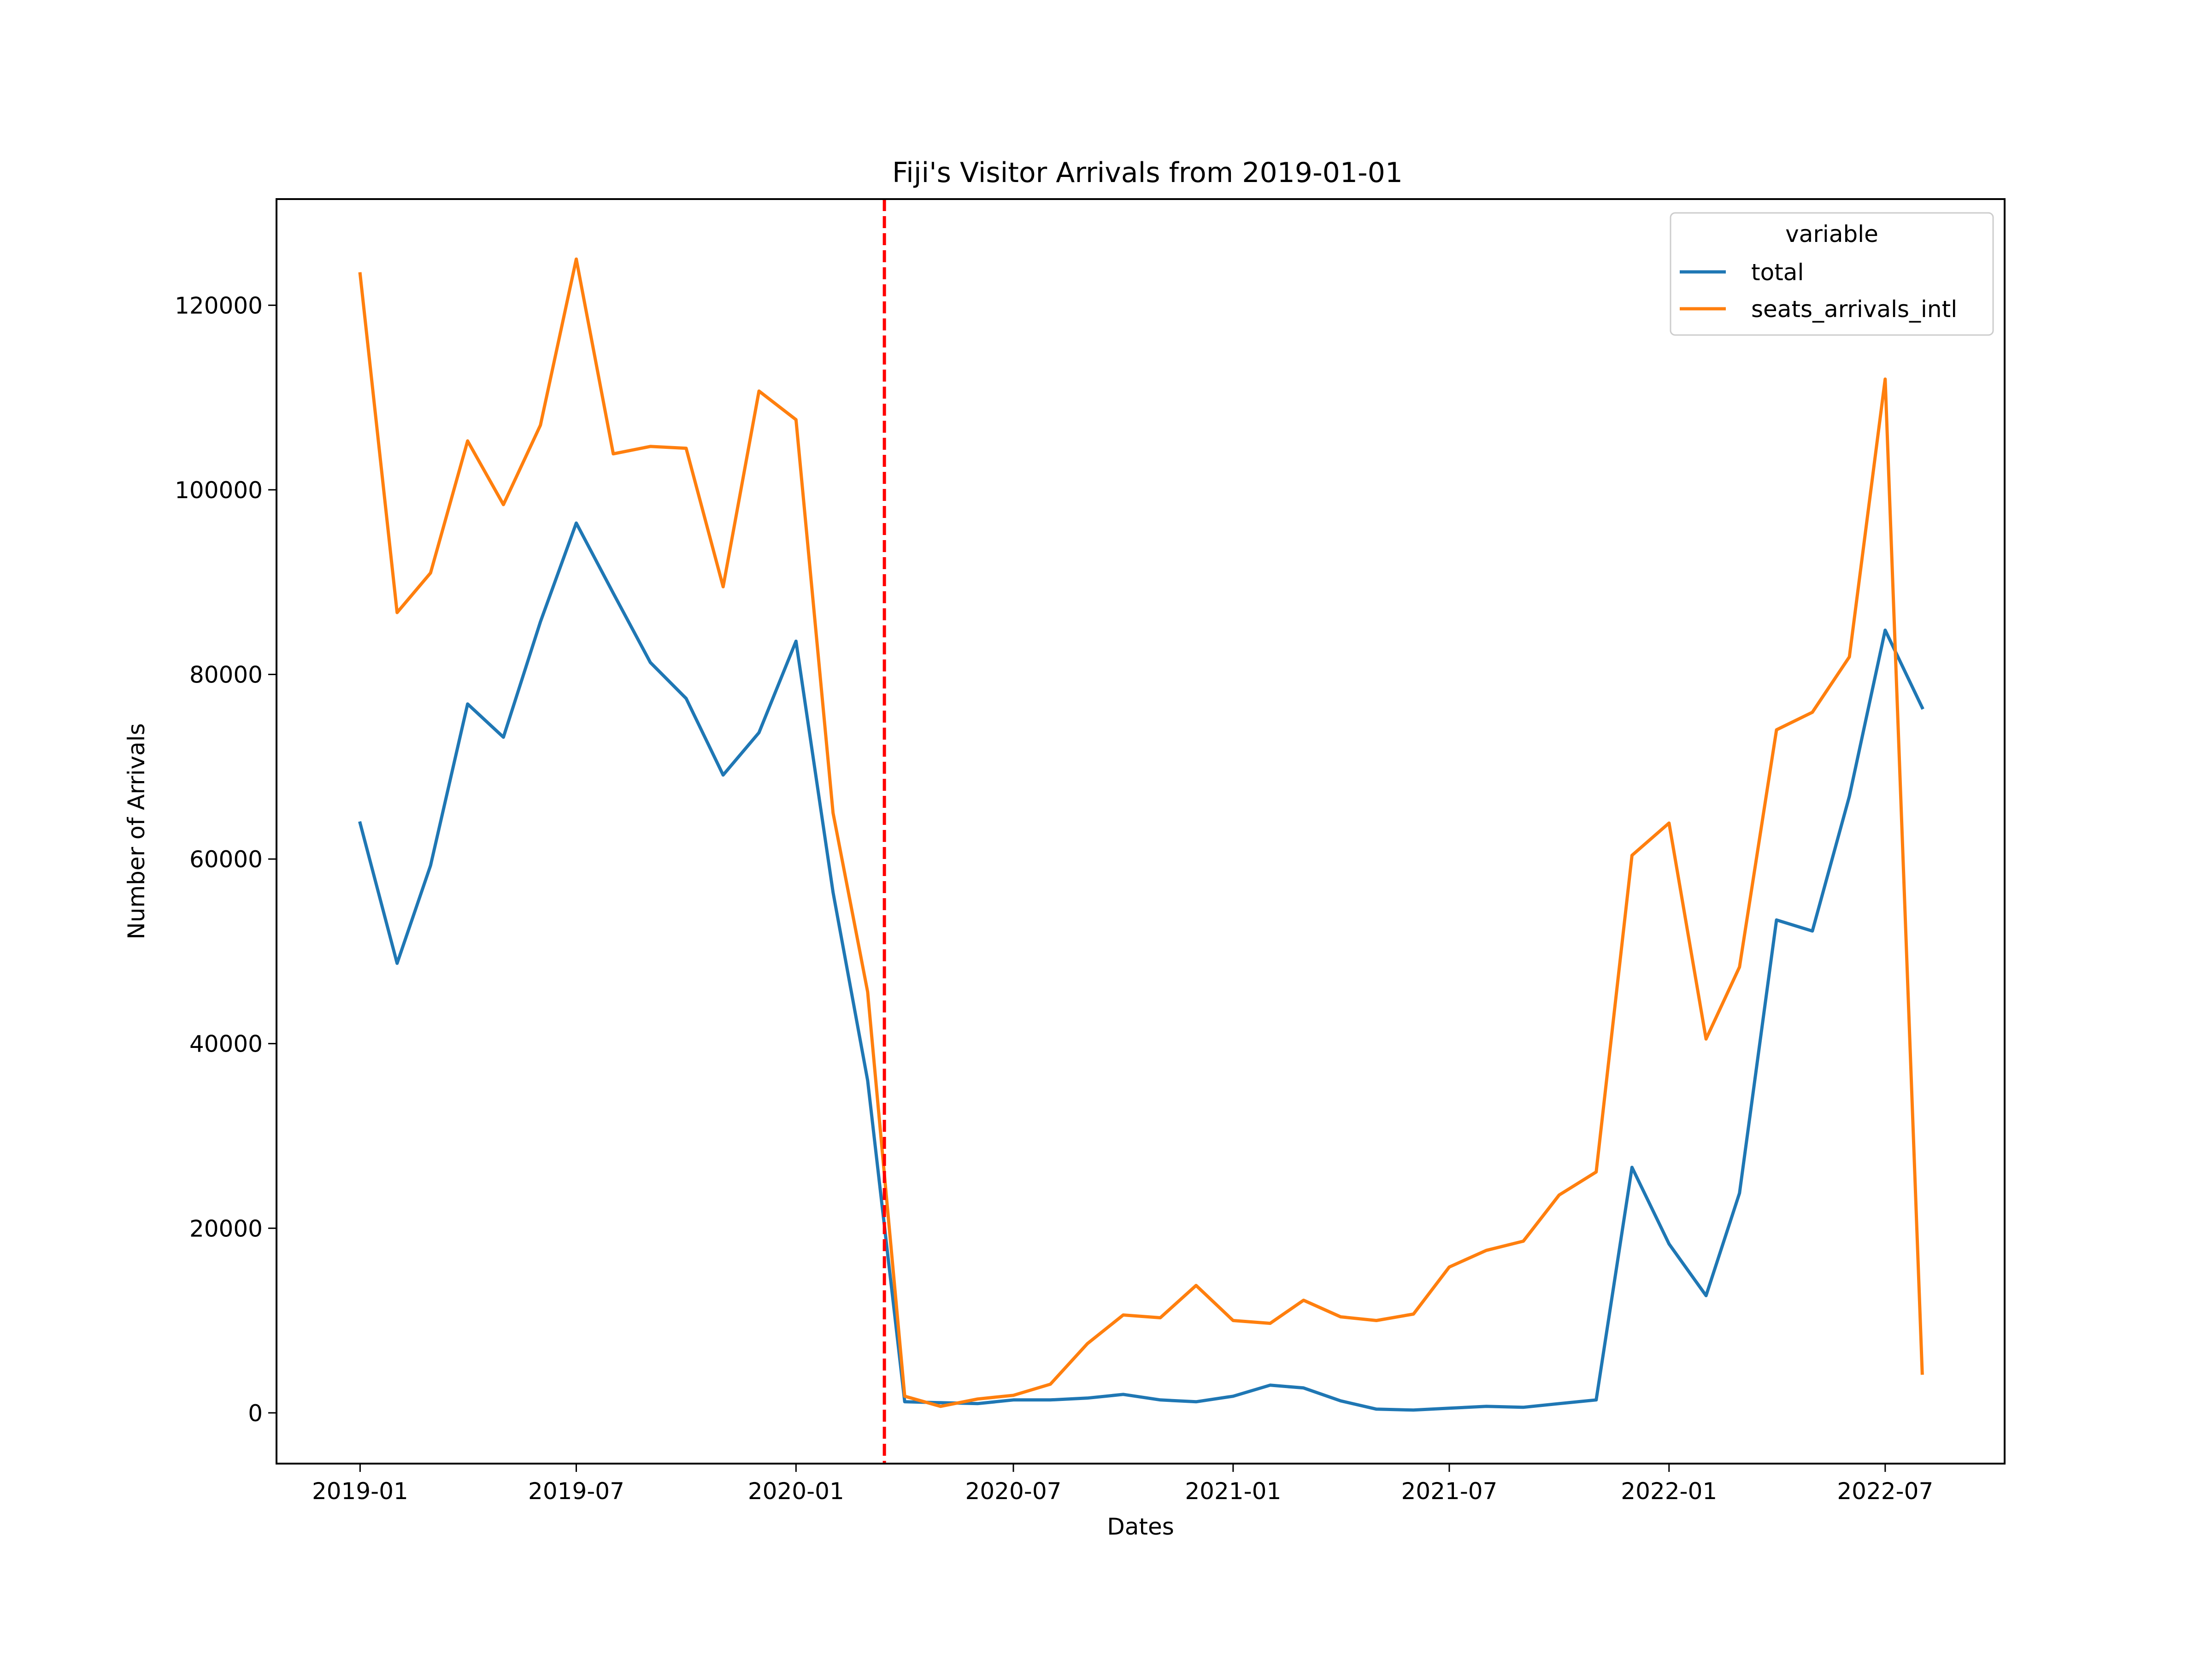 This screenshot has width=2212, height=1659. What do you see at coordinates (360, 1491) in the screenshot?
I see `x-tick-label: 2019-01` at bounding box center [360, 1491].